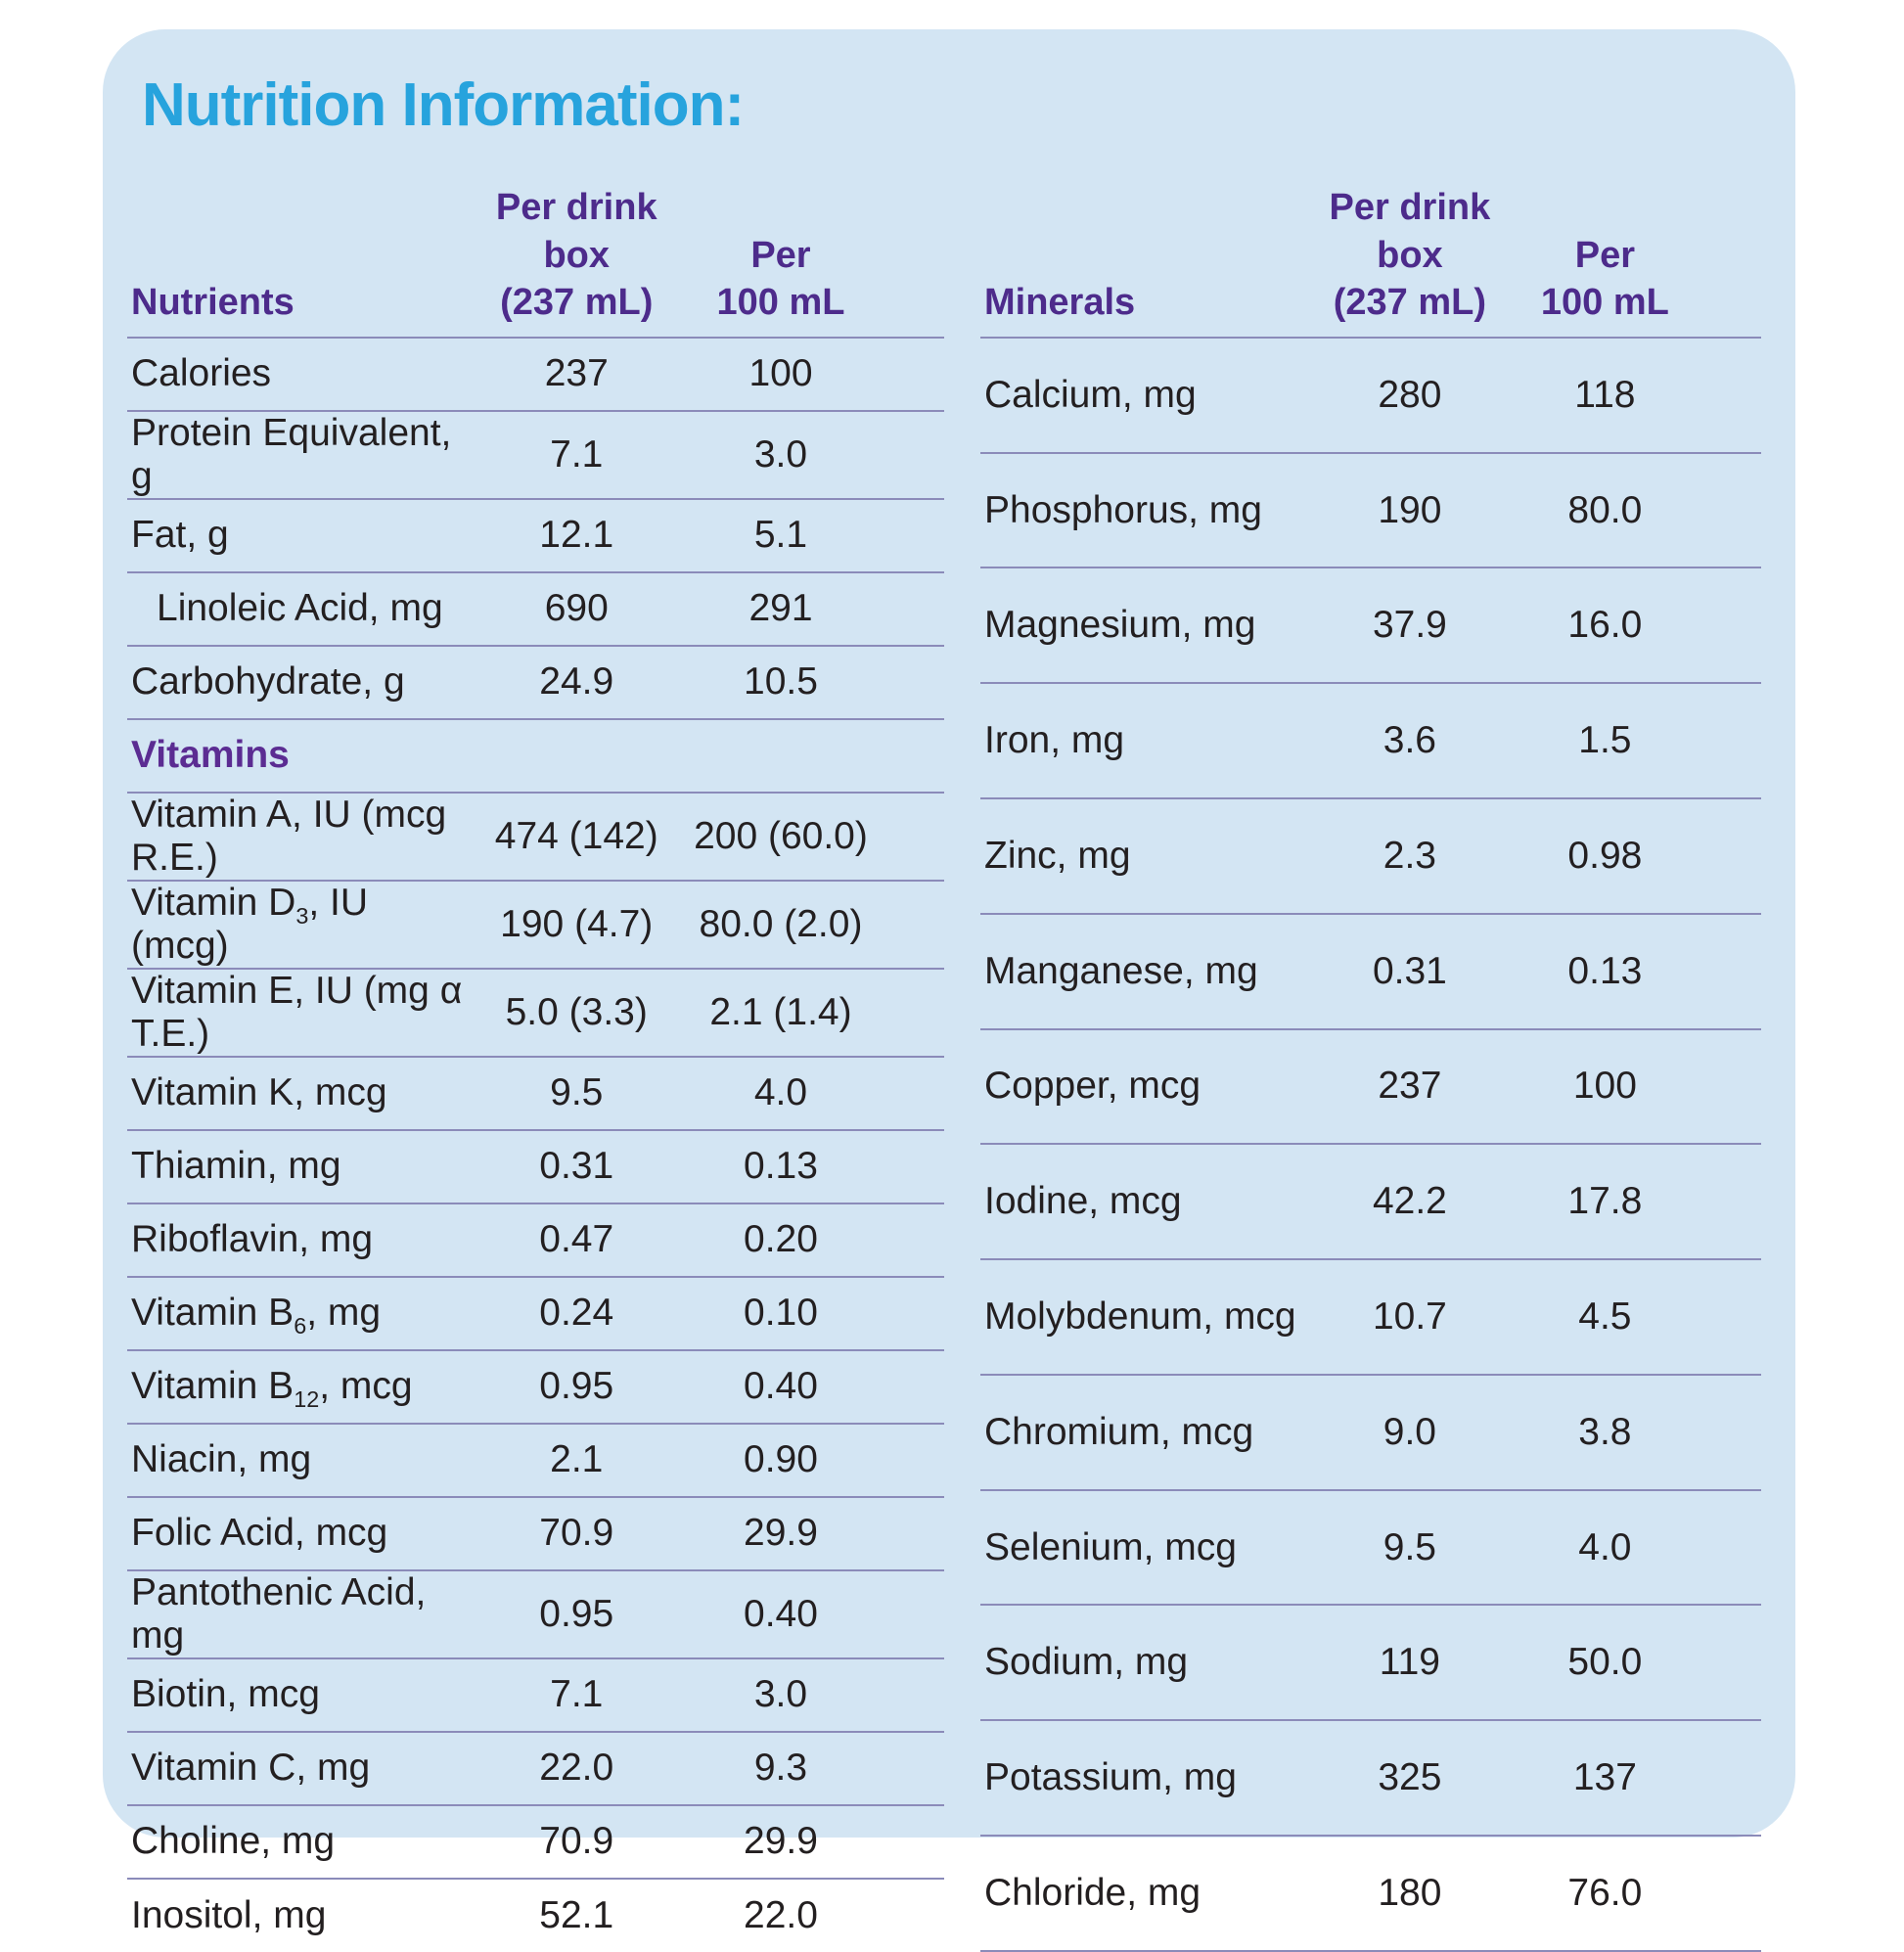 This screenshot has width=1904, height=1952. Describe the element at coordinates (576, 1841) in the screenshot. I see `value-per-drink-box: 70.9` at that location.